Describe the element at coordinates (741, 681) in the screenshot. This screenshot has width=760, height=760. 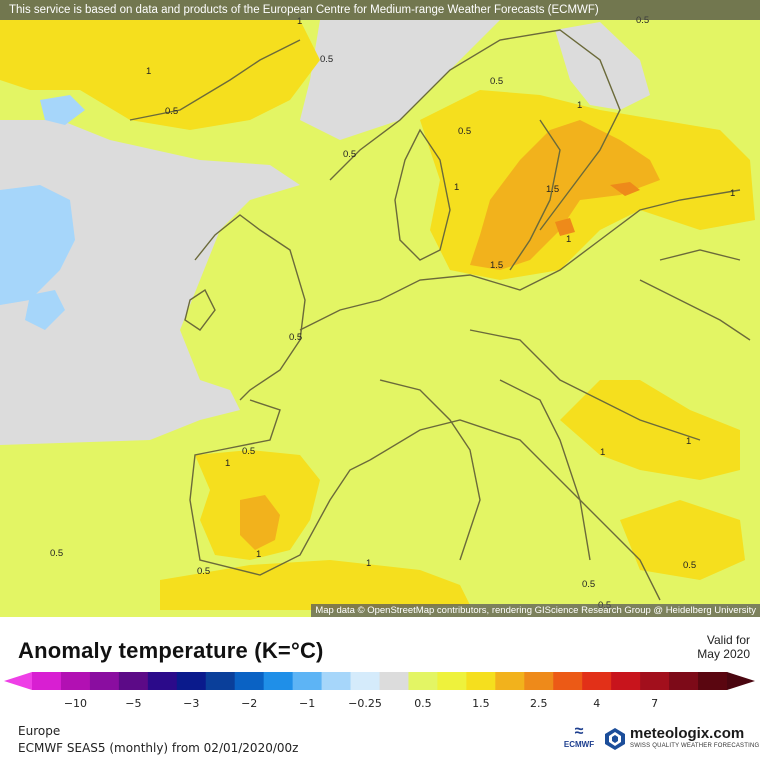
I see `scale-arrow-high` at that location.